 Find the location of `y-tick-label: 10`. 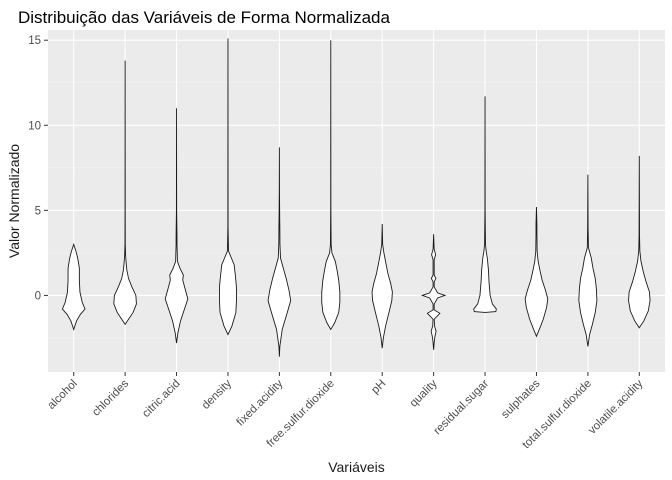

y-tick-label: 10 is located at coordinates (34, 126).